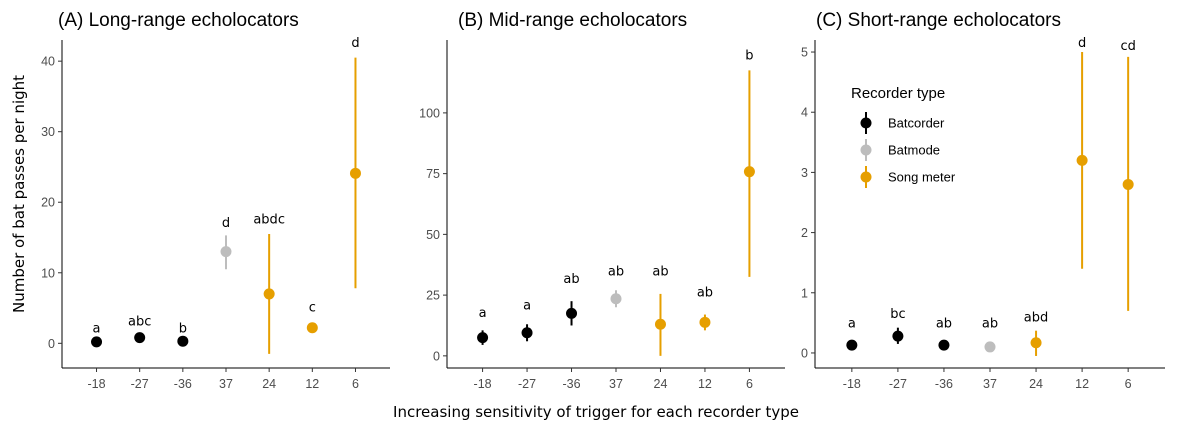 Image resolution: width=1177 pixels, height=425 pixels. What do you see at coordinates (804, 233) in the screenshot?
I see `y-tick-label: 2` at bounding box center [804, 233].